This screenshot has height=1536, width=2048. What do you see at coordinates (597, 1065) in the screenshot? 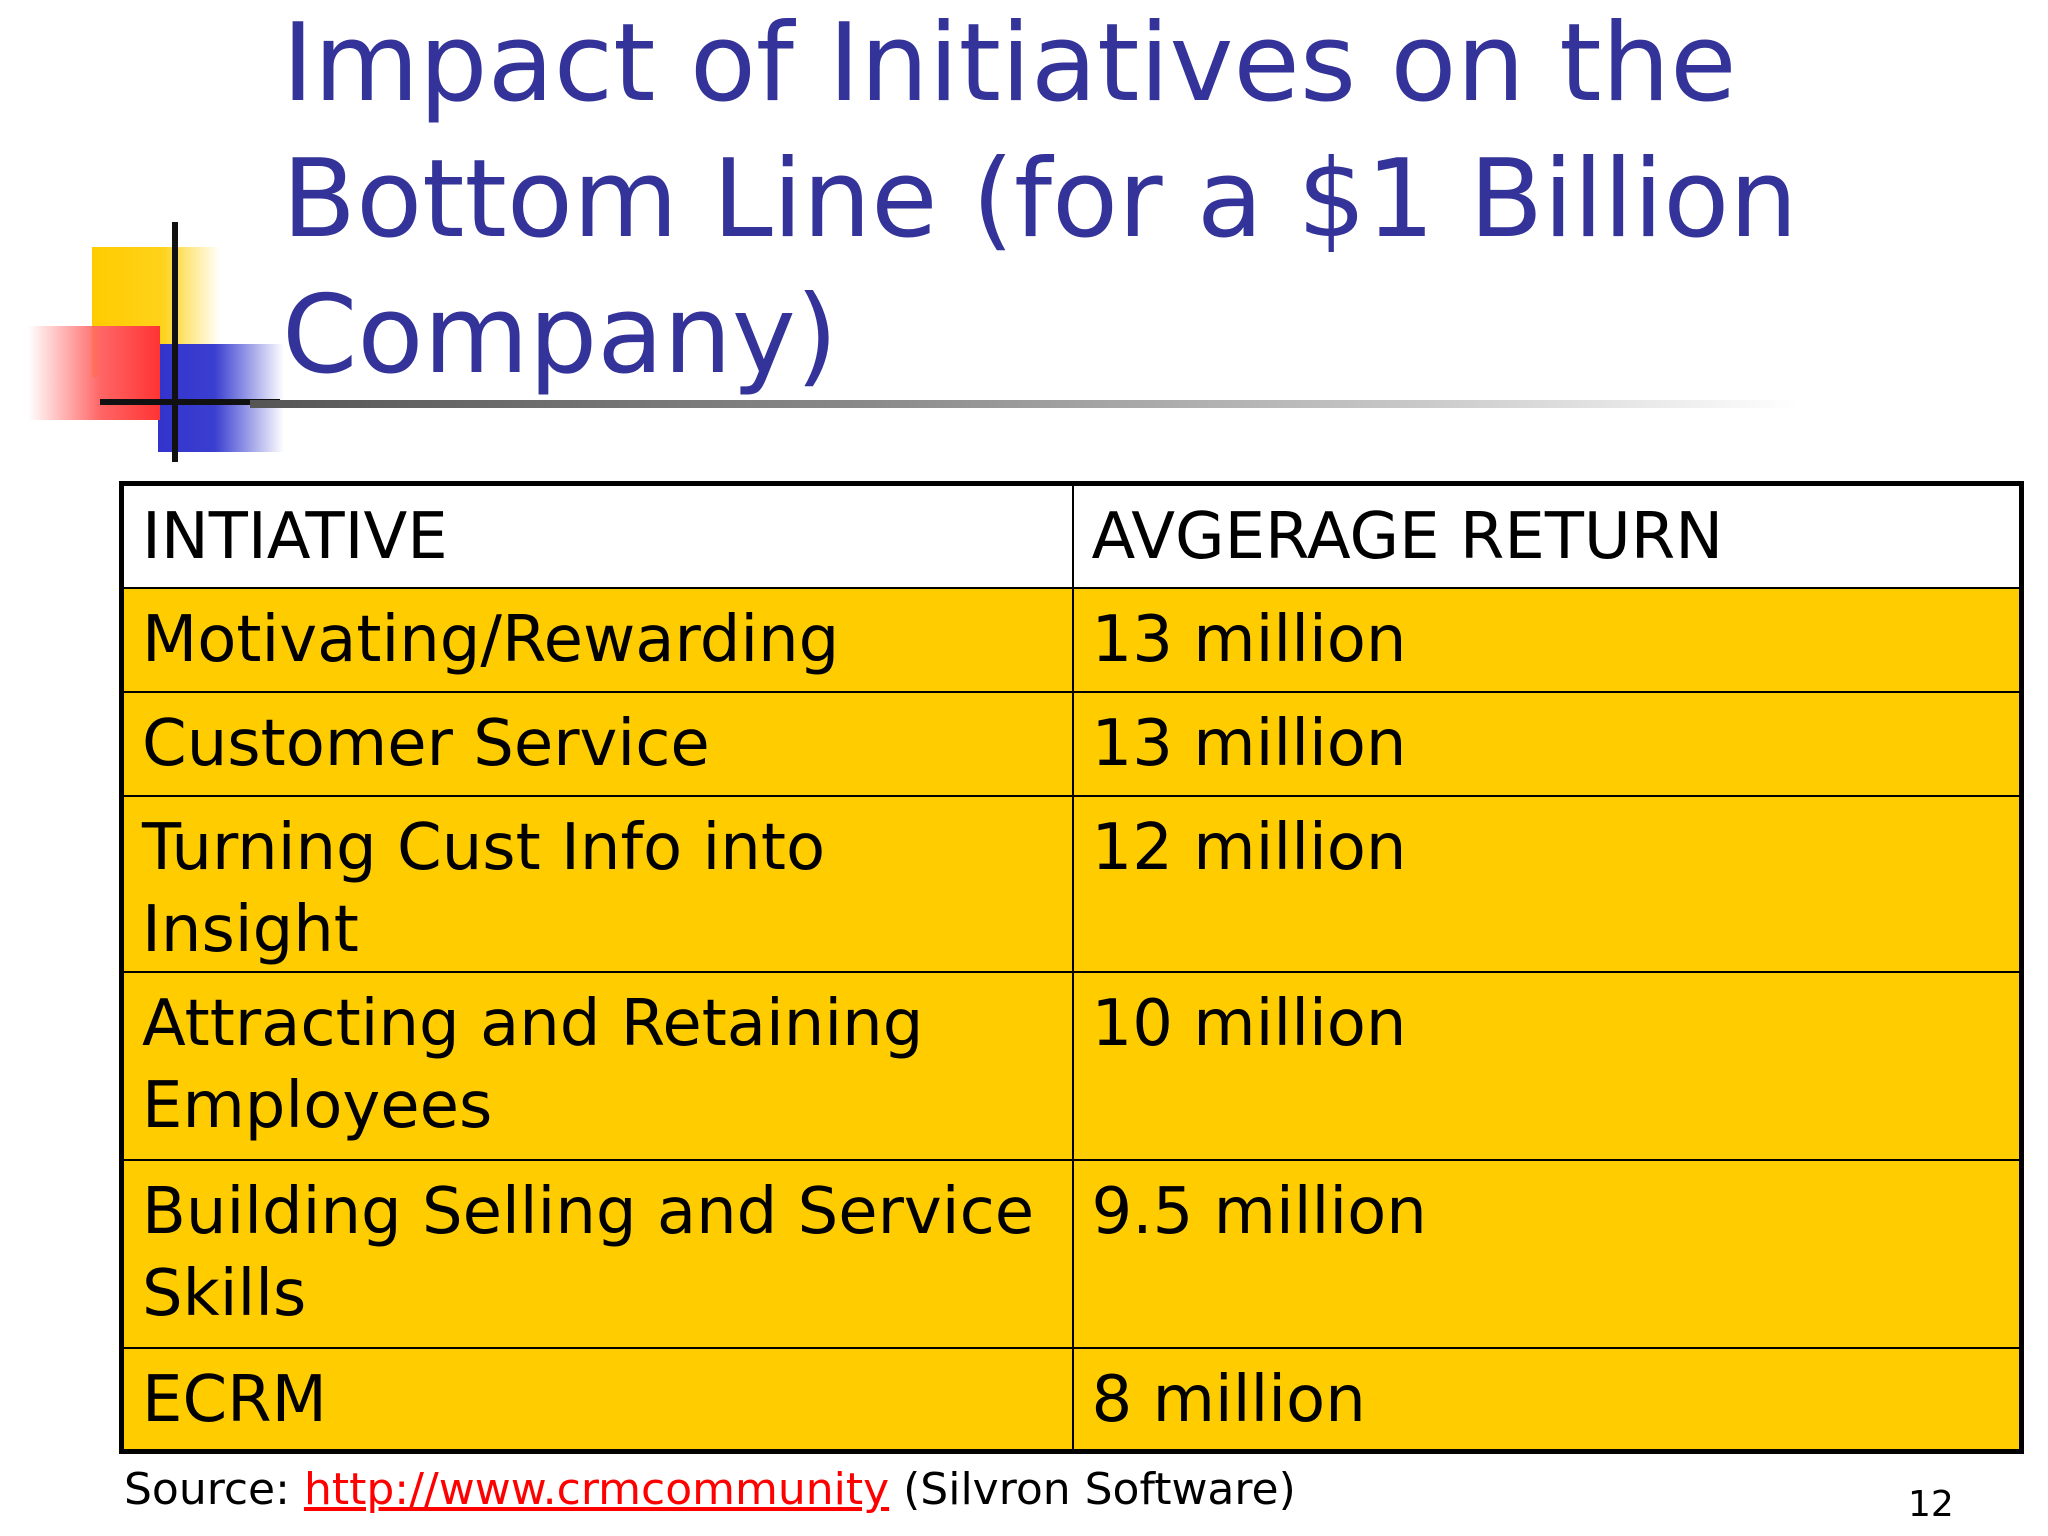
I see `initiative-cell: Attracting and Retaining Employees` at bounding box center [597, 1065].